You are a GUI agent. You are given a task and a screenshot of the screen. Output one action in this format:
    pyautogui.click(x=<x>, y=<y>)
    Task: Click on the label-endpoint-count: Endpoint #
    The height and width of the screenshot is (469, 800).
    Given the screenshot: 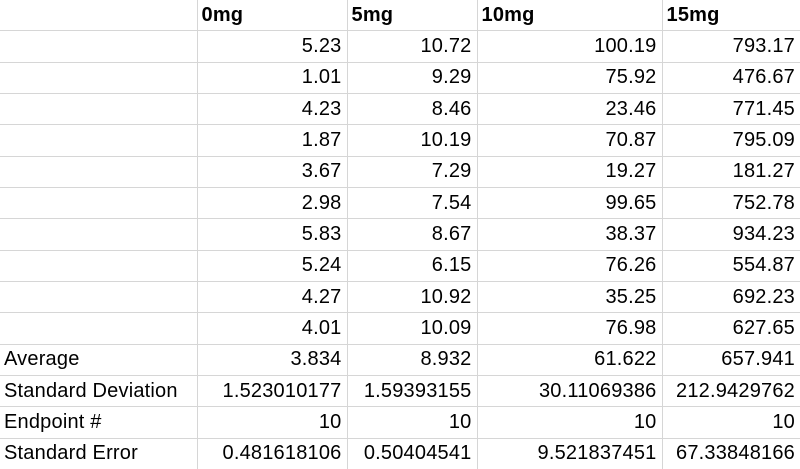 What is the action you would take?
    pyautogui.click(x=99, y=422)
    